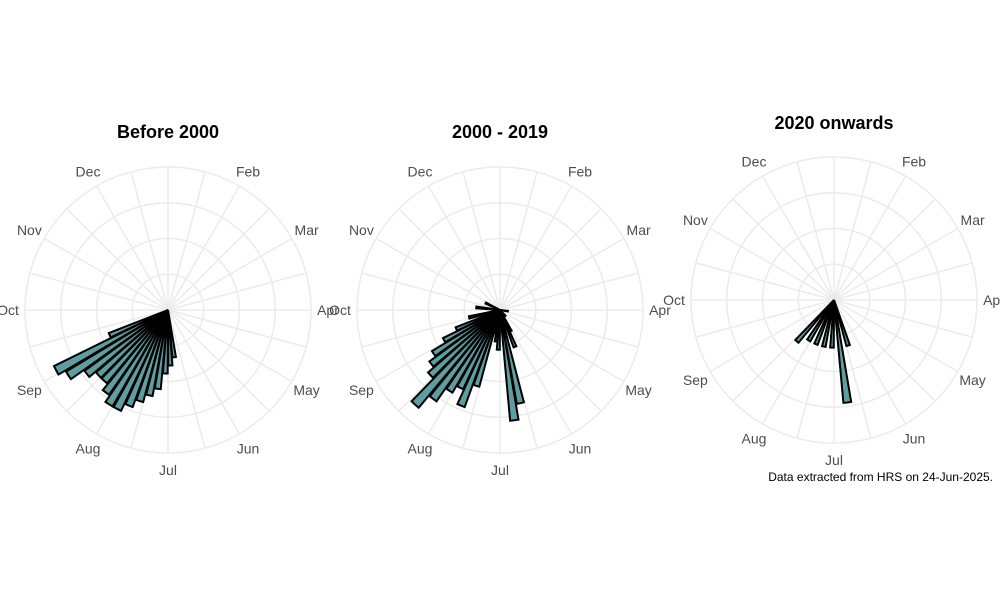  I want to click on panel-title: 2000 - 2019, so click(500, 132).